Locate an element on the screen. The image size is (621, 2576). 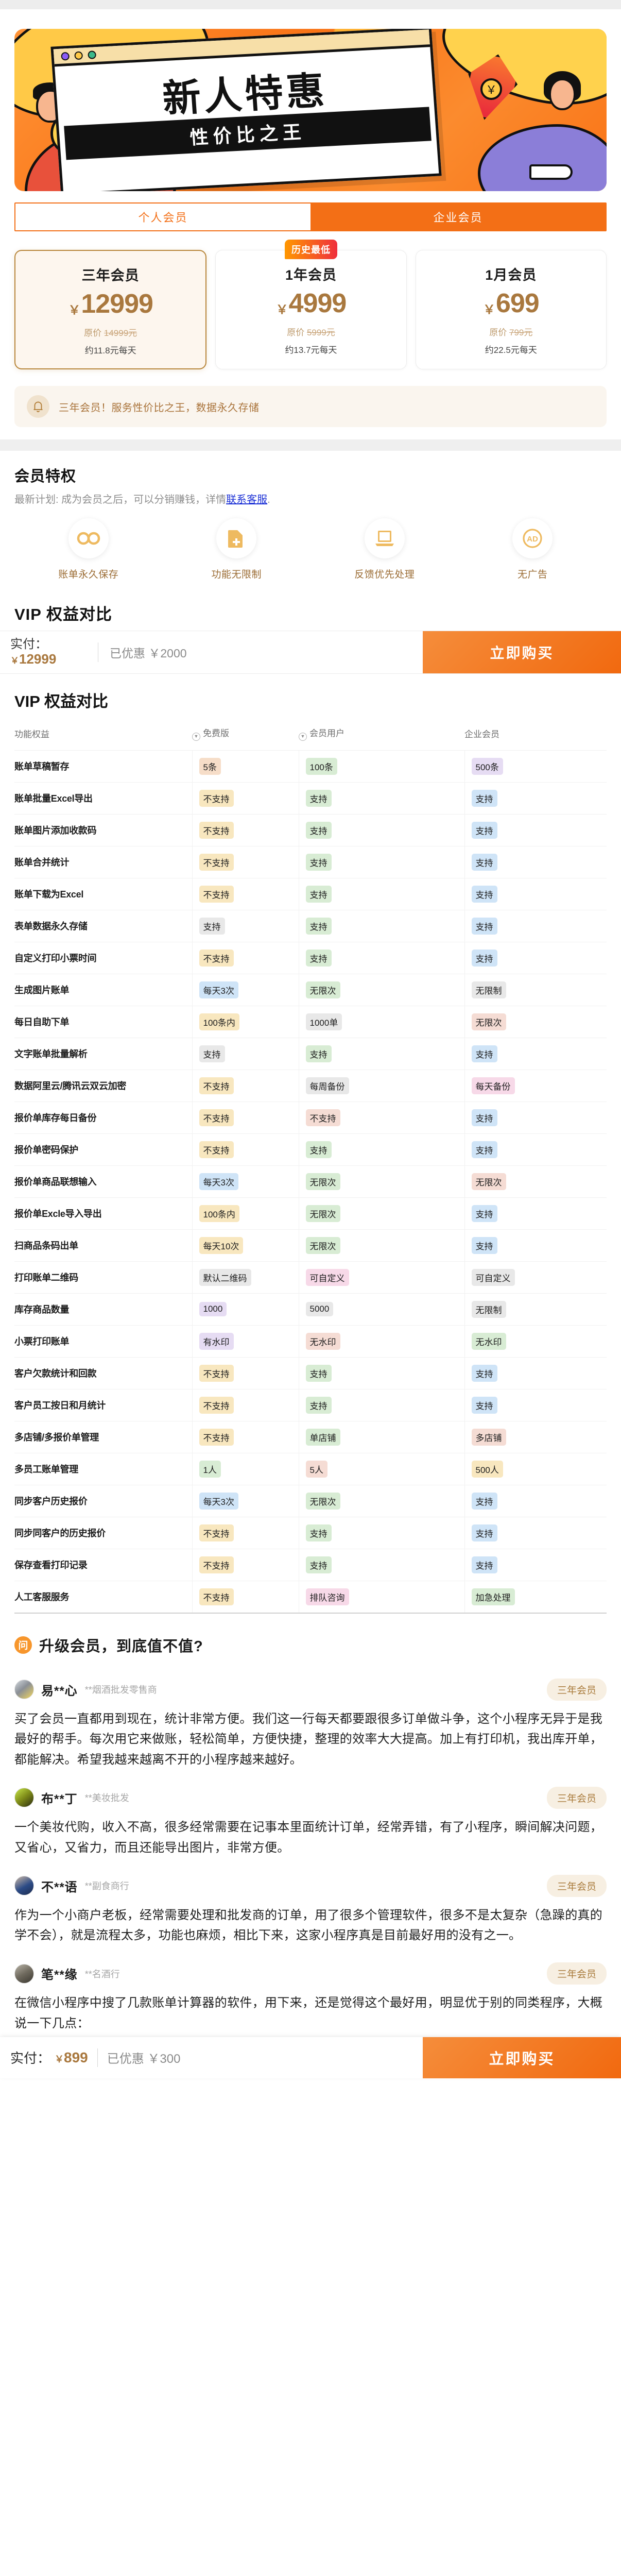
table-row: 账单合并统计 不支持 支持 支持 is located at coordinates (310, 862).